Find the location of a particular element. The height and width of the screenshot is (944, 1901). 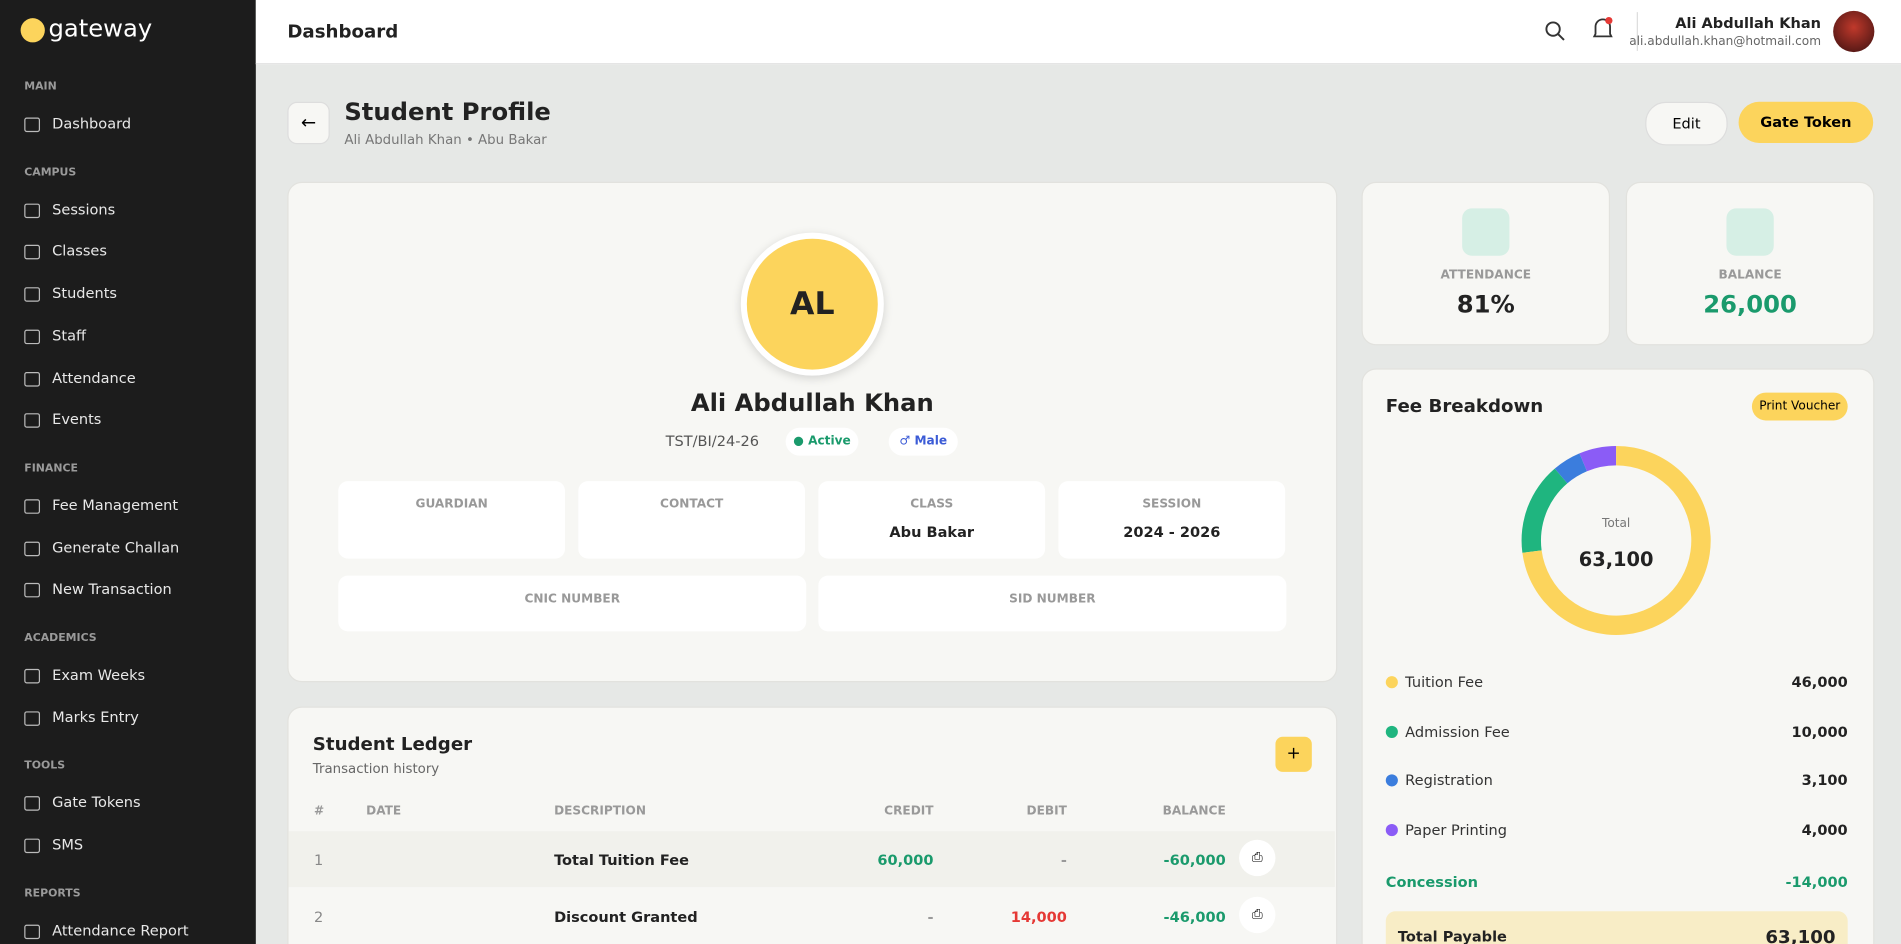

stat-label: BALANCE is located at coordinates (1750, 276).